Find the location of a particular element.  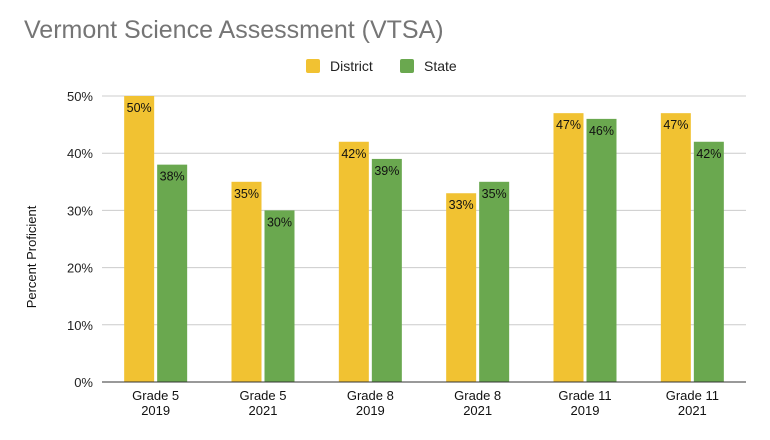

data-label-state-5: 42% is located at coordinates (708, 154).